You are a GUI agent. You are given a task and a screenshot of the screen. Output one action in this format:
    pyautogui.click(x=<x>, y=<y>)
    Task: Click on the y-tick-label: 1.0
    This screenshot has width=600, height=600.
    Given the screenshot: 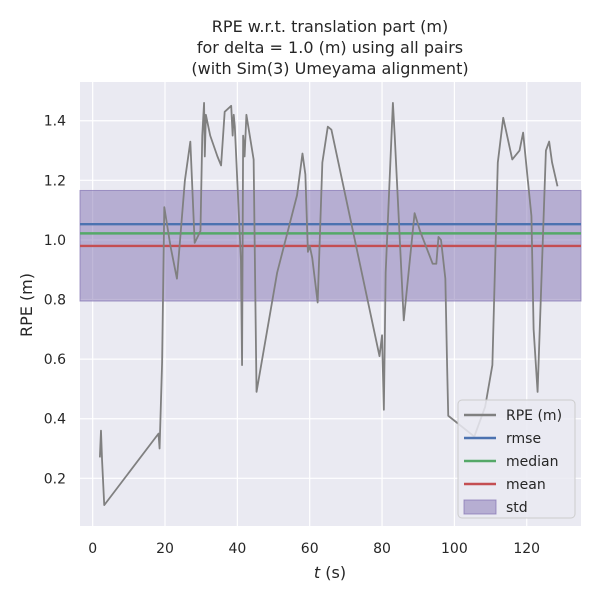 What is the action you would take?
    pyautogui.click(x=55, y=241)
    